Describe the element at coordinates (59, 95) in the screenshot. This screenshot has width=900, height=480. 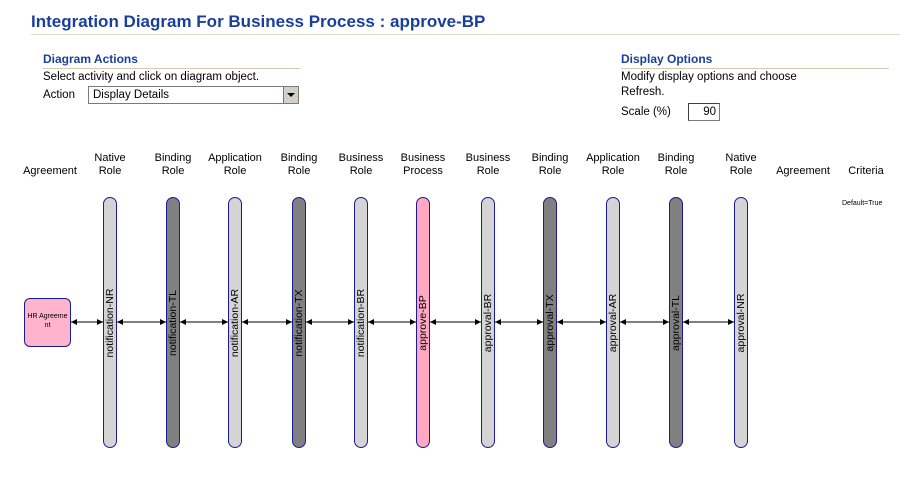
I see `action-label: Action` at that location.